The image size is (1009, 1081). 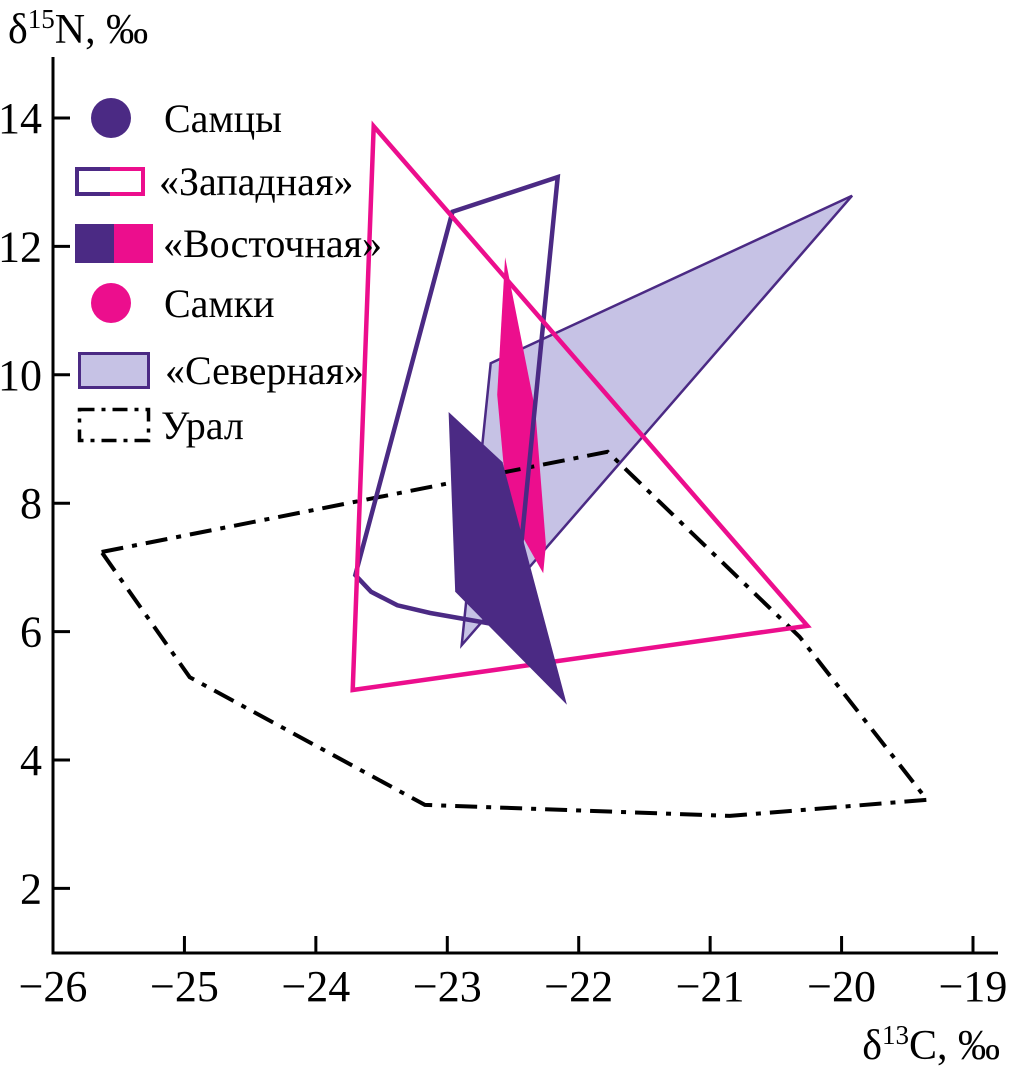 What do you see at coordinates (841, 986) in the screenshot?
I see `x-tick-label: −20` at bounding box center [841, 986].